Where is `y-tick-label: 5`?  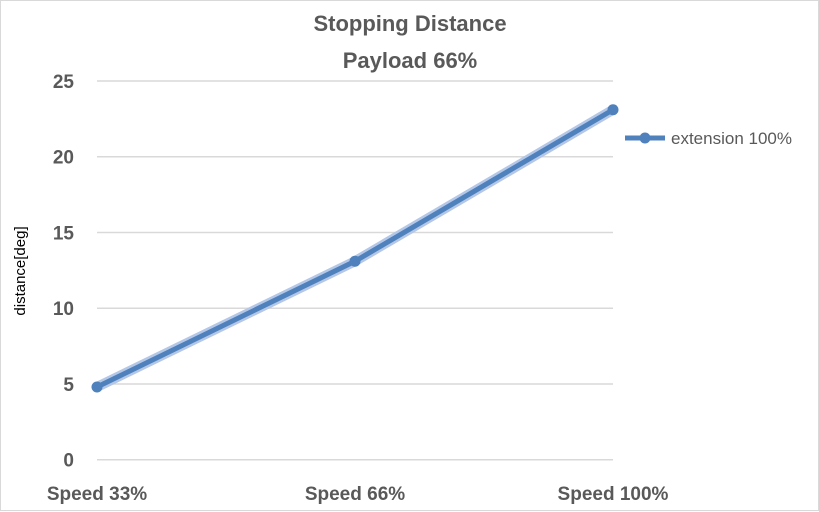 y-tick-label: 5 is located at coordinates (68, 385).